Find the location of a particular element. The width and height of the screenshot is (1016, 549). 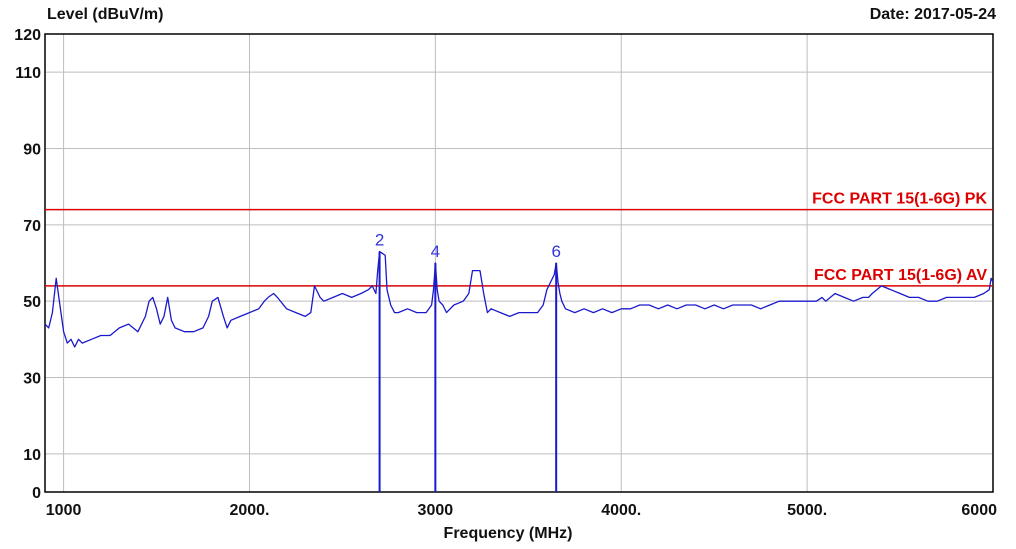

y-tick-label: 110 is located at coordinates (28, 73).